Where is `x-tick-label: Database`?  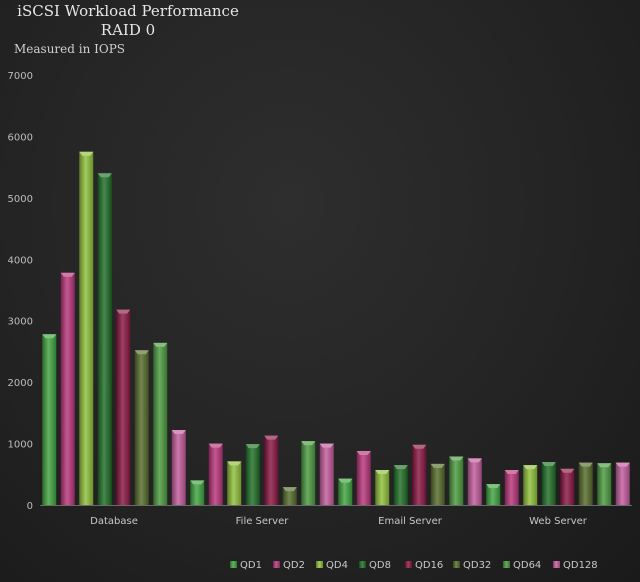 x-tick-label: Database is located at coordinates (114, 521).